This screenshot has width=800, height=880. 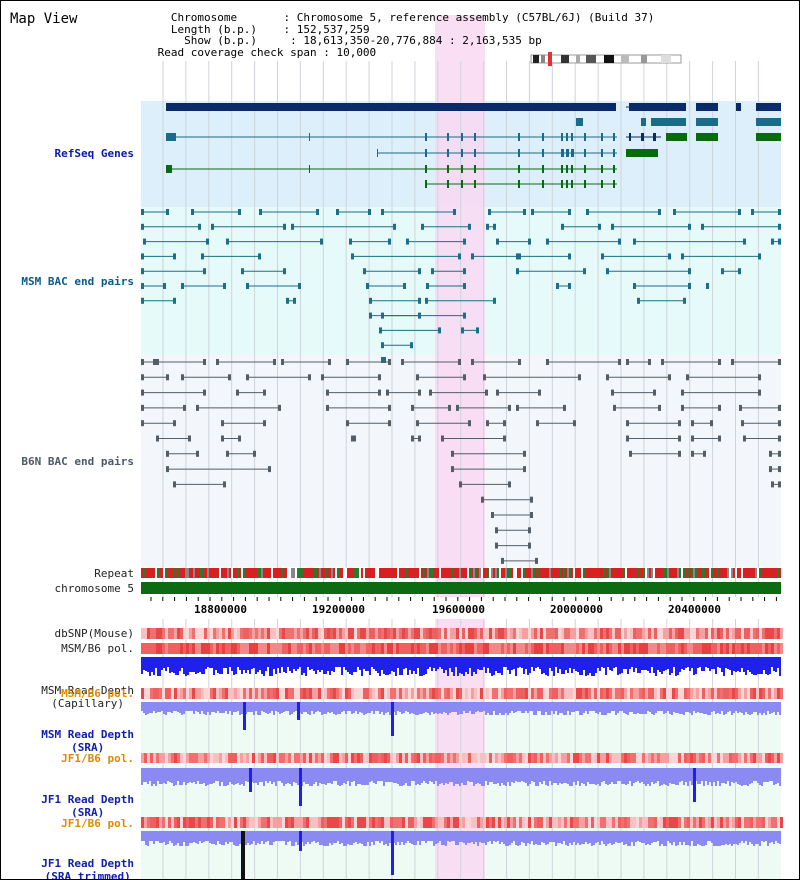 I want to click on track-label-b6n-bac: B6N BAC end pairs, so click(x=77, y=461).